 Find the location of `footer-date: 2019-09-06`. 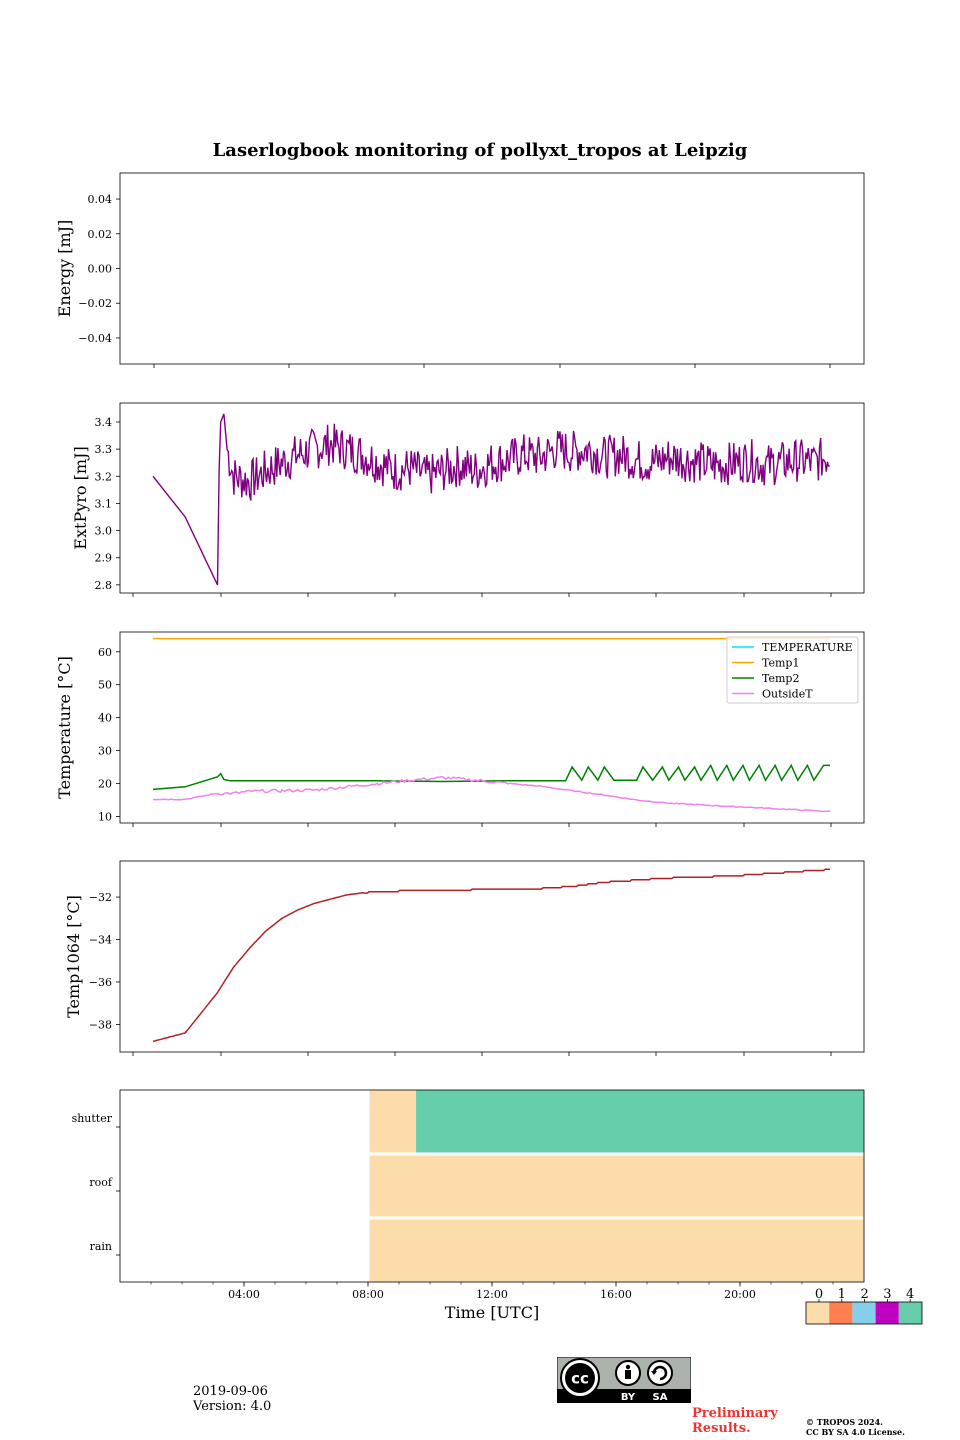

footer-date: 2019-09-06 is located at coordinates (230, 1391).